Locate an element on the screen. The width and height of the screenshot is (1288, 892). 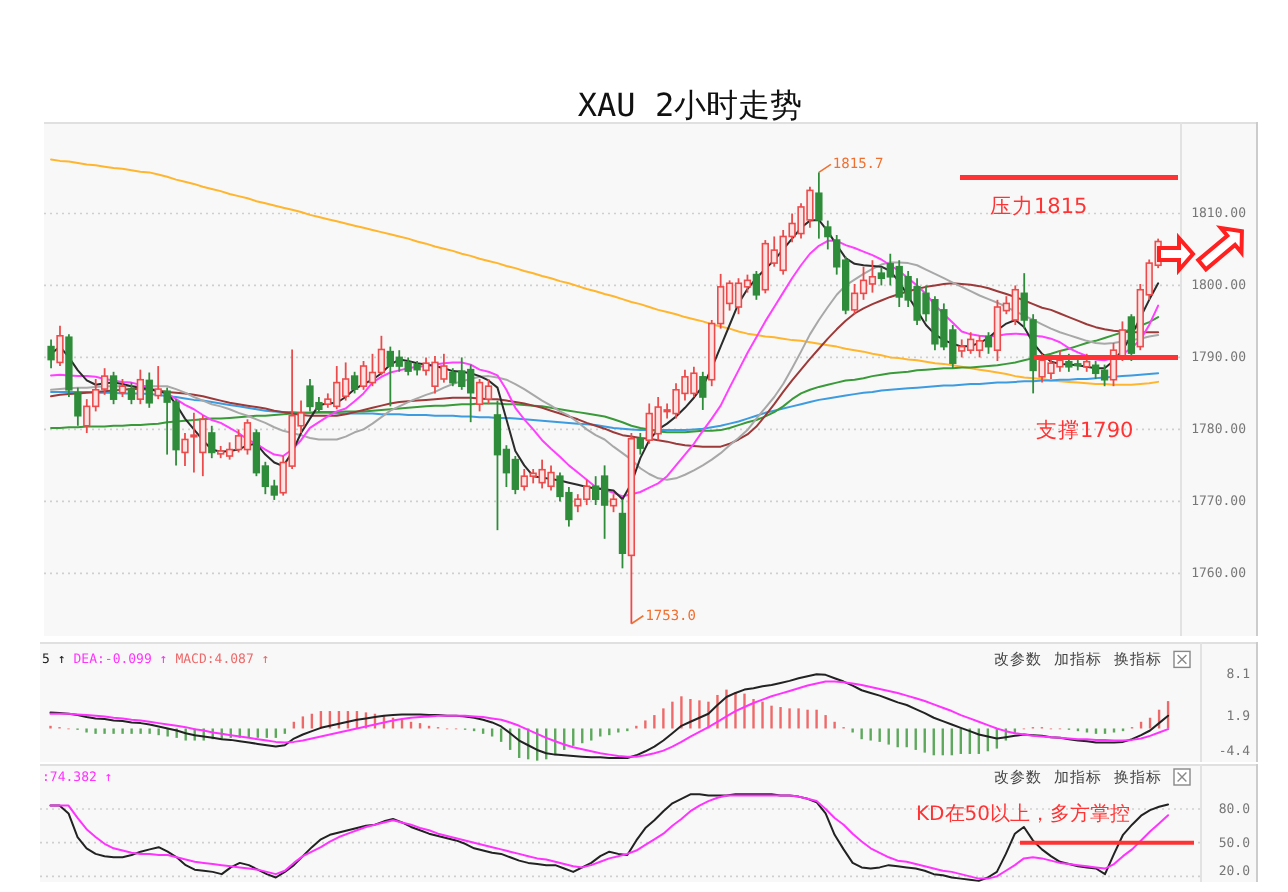
ref-line-label: 支撑1790 is located at coordinates (1085, 430).